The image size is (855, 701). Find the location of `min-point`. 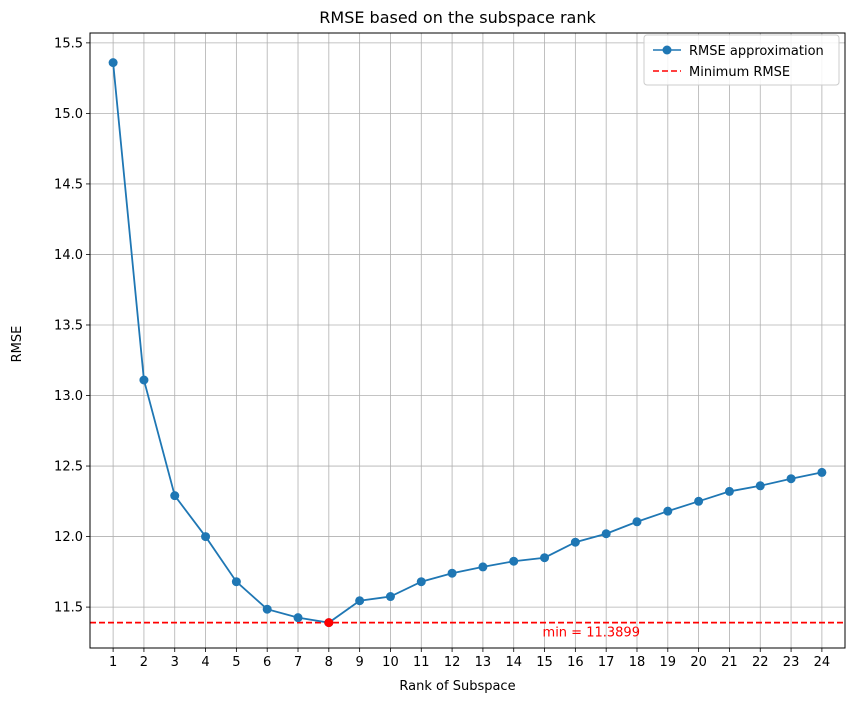

min-point is located at coordinates (329, 623).